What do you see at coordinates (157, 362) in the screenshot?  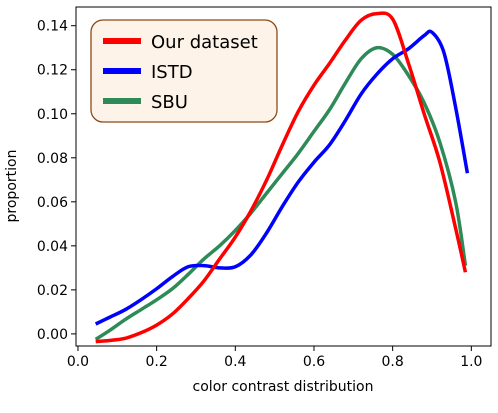 I see `x-tick-label: 0.2` at bounding box center [157, 362].